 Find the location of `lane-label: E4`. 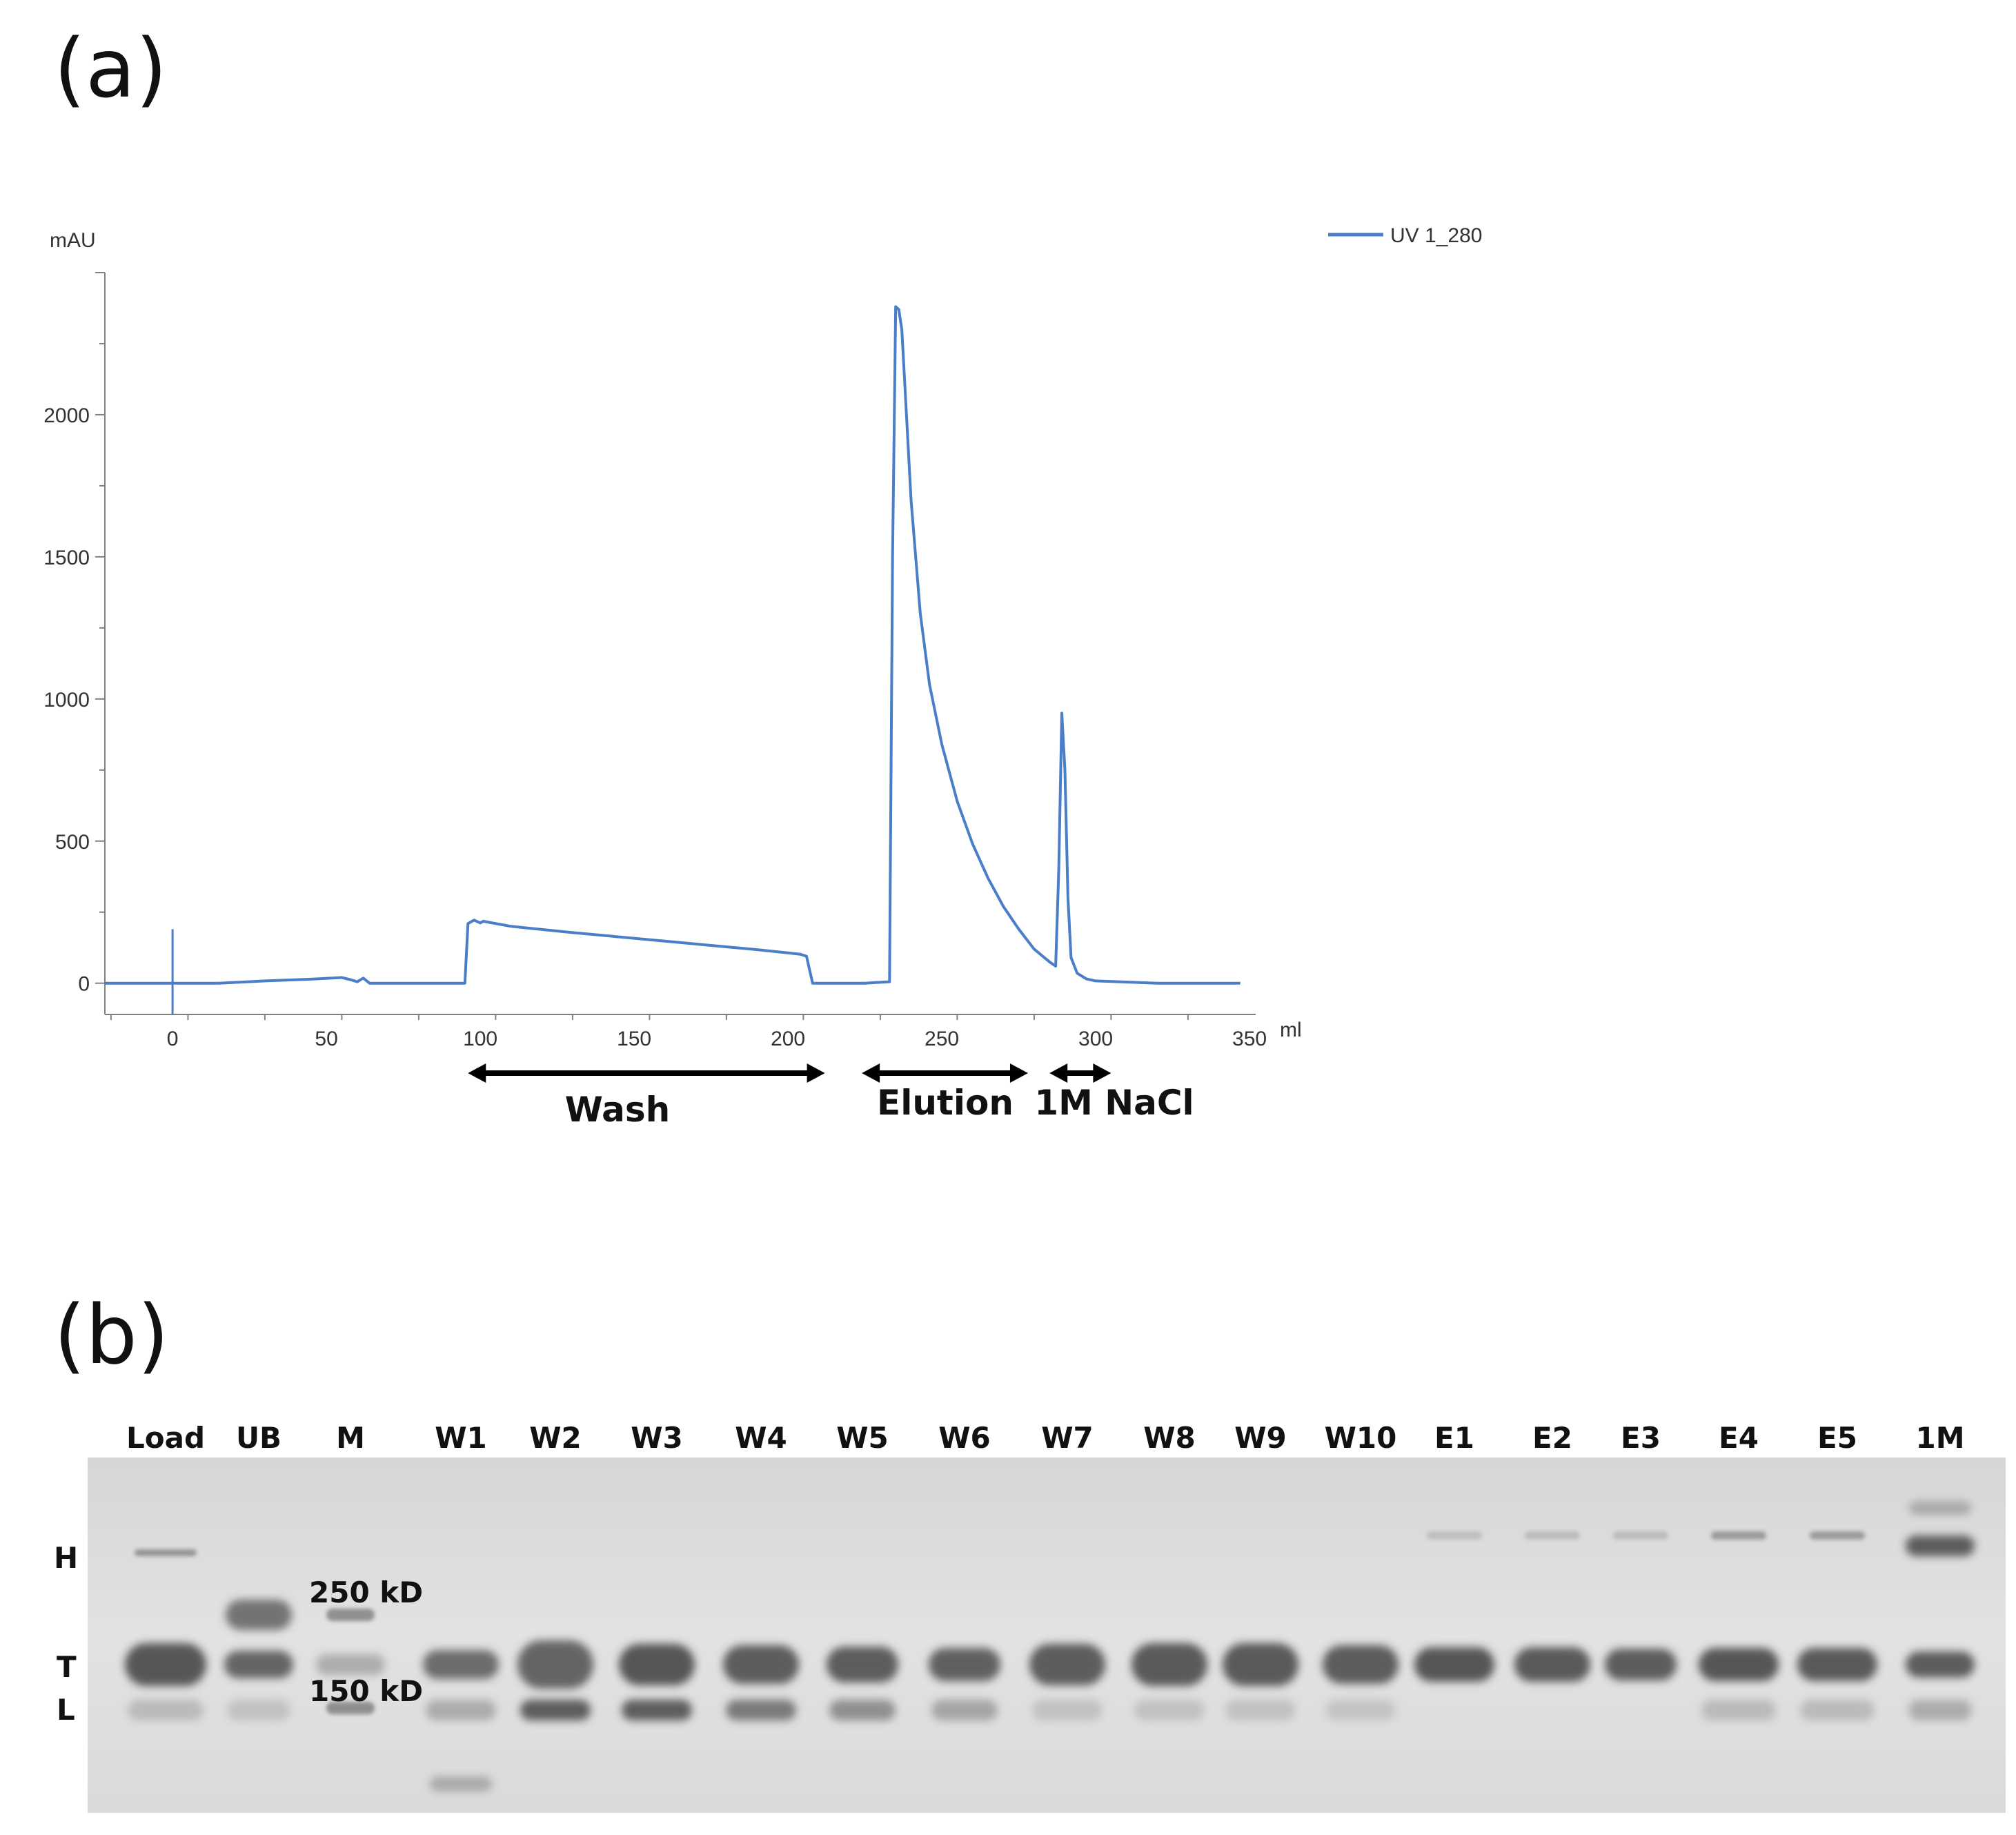

lane-label: E4 is located at coordinates (1739, 1438).